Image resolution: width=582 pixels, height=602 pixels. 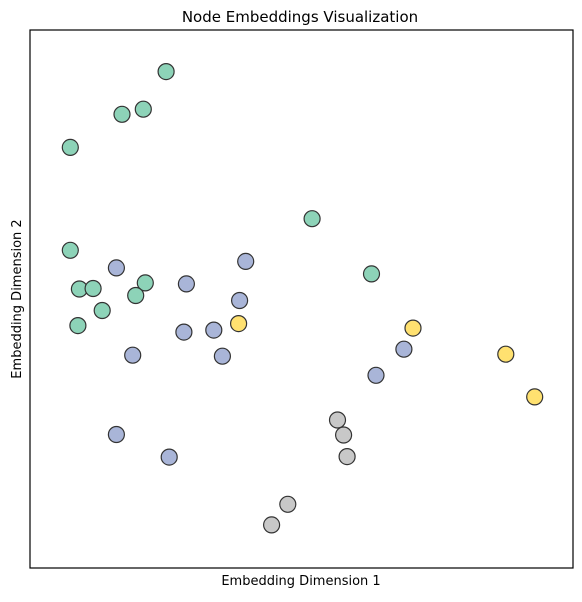 What do you see at coordinates (17, 298) in the screenshot?
I see `y-axis-label: Embedding Dimension 2` at bounding box center [17, 298].